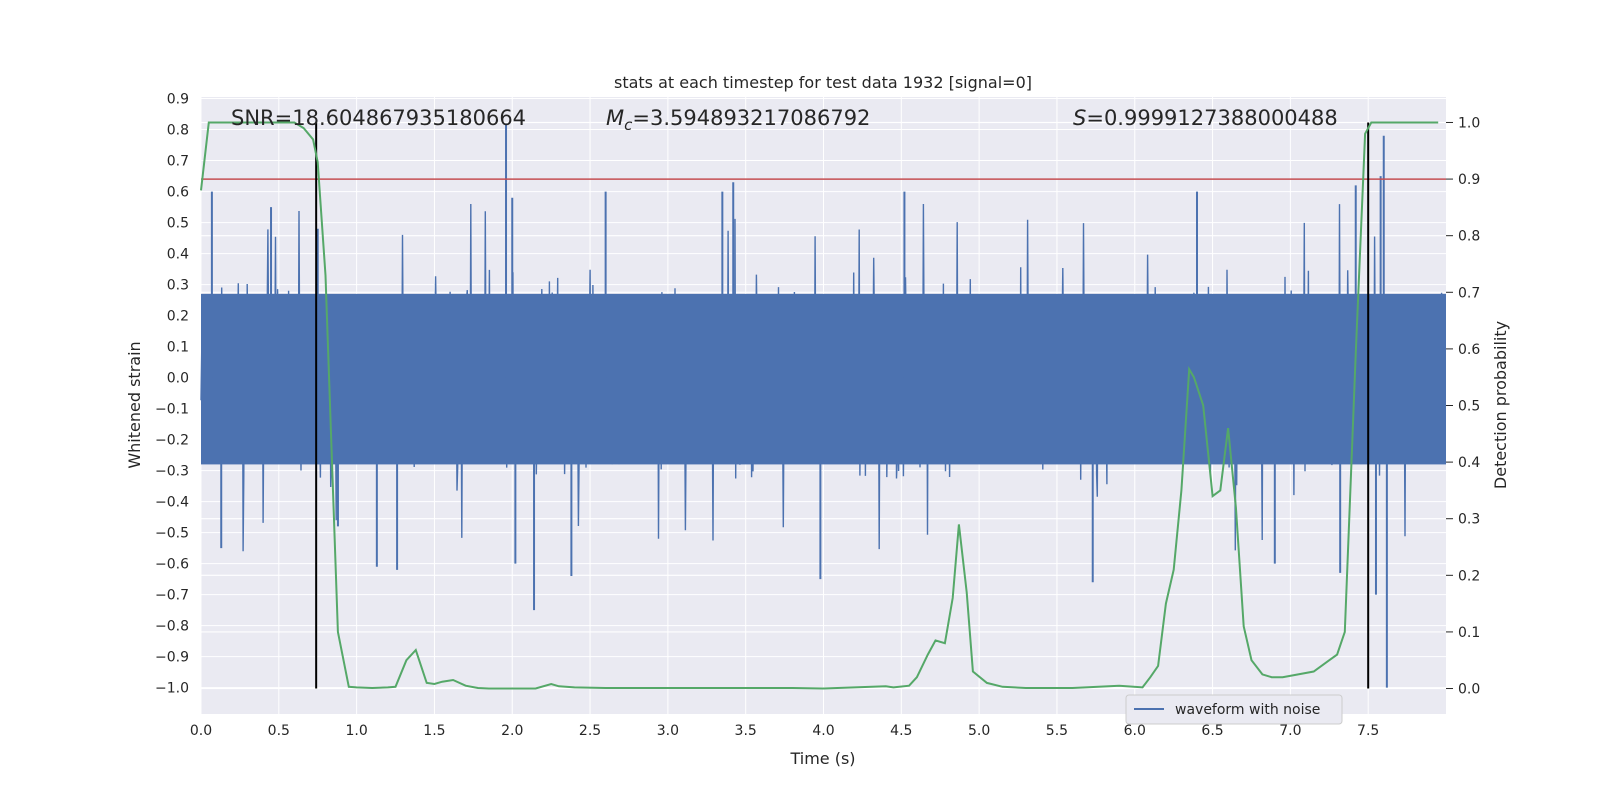  What do you see at coordinates (172, 596) in the screenshot?
I see `y-left-tick-label: −0.7` at bounding box center [172, 596].